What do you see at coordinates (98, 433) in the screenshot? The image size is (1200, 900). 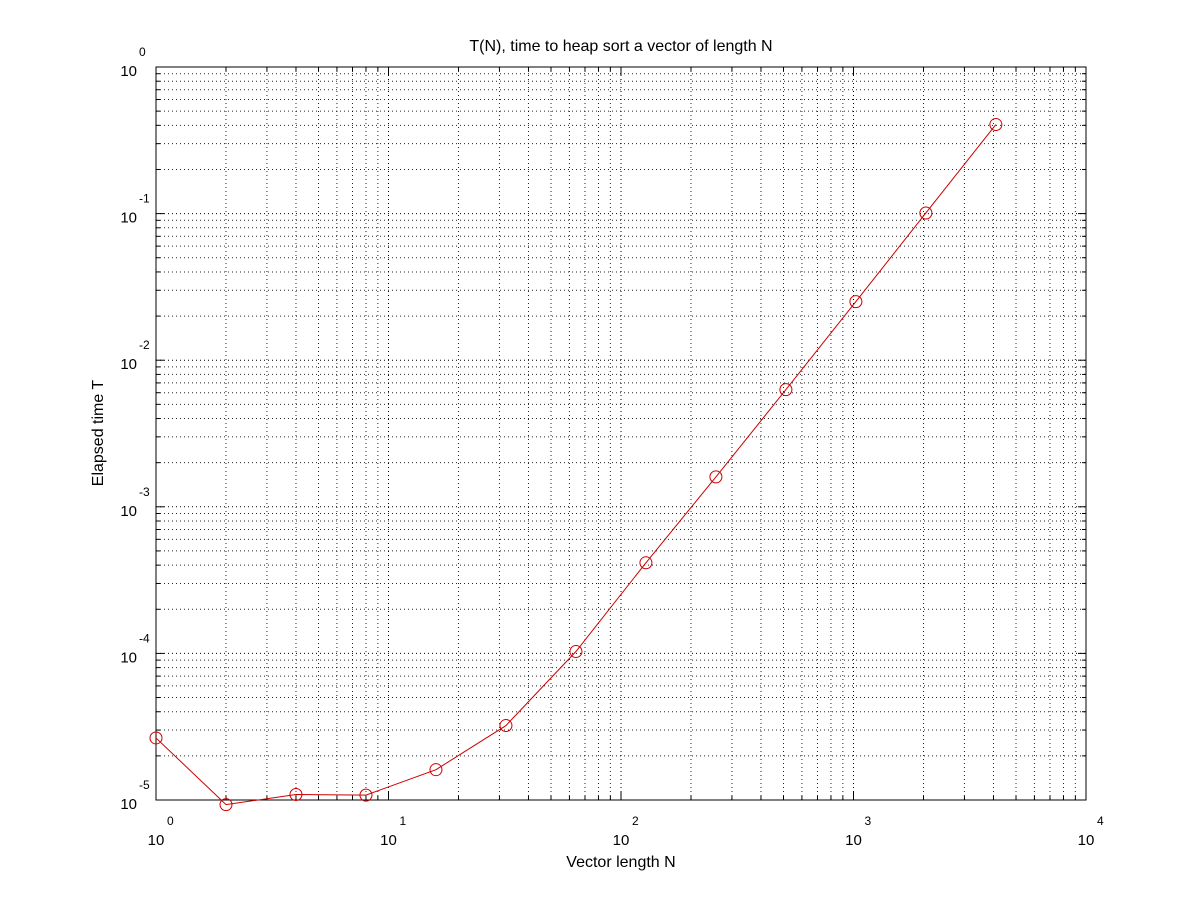 I see `y-axis-label: Elapsed time T` at bounding box center [98, 433].